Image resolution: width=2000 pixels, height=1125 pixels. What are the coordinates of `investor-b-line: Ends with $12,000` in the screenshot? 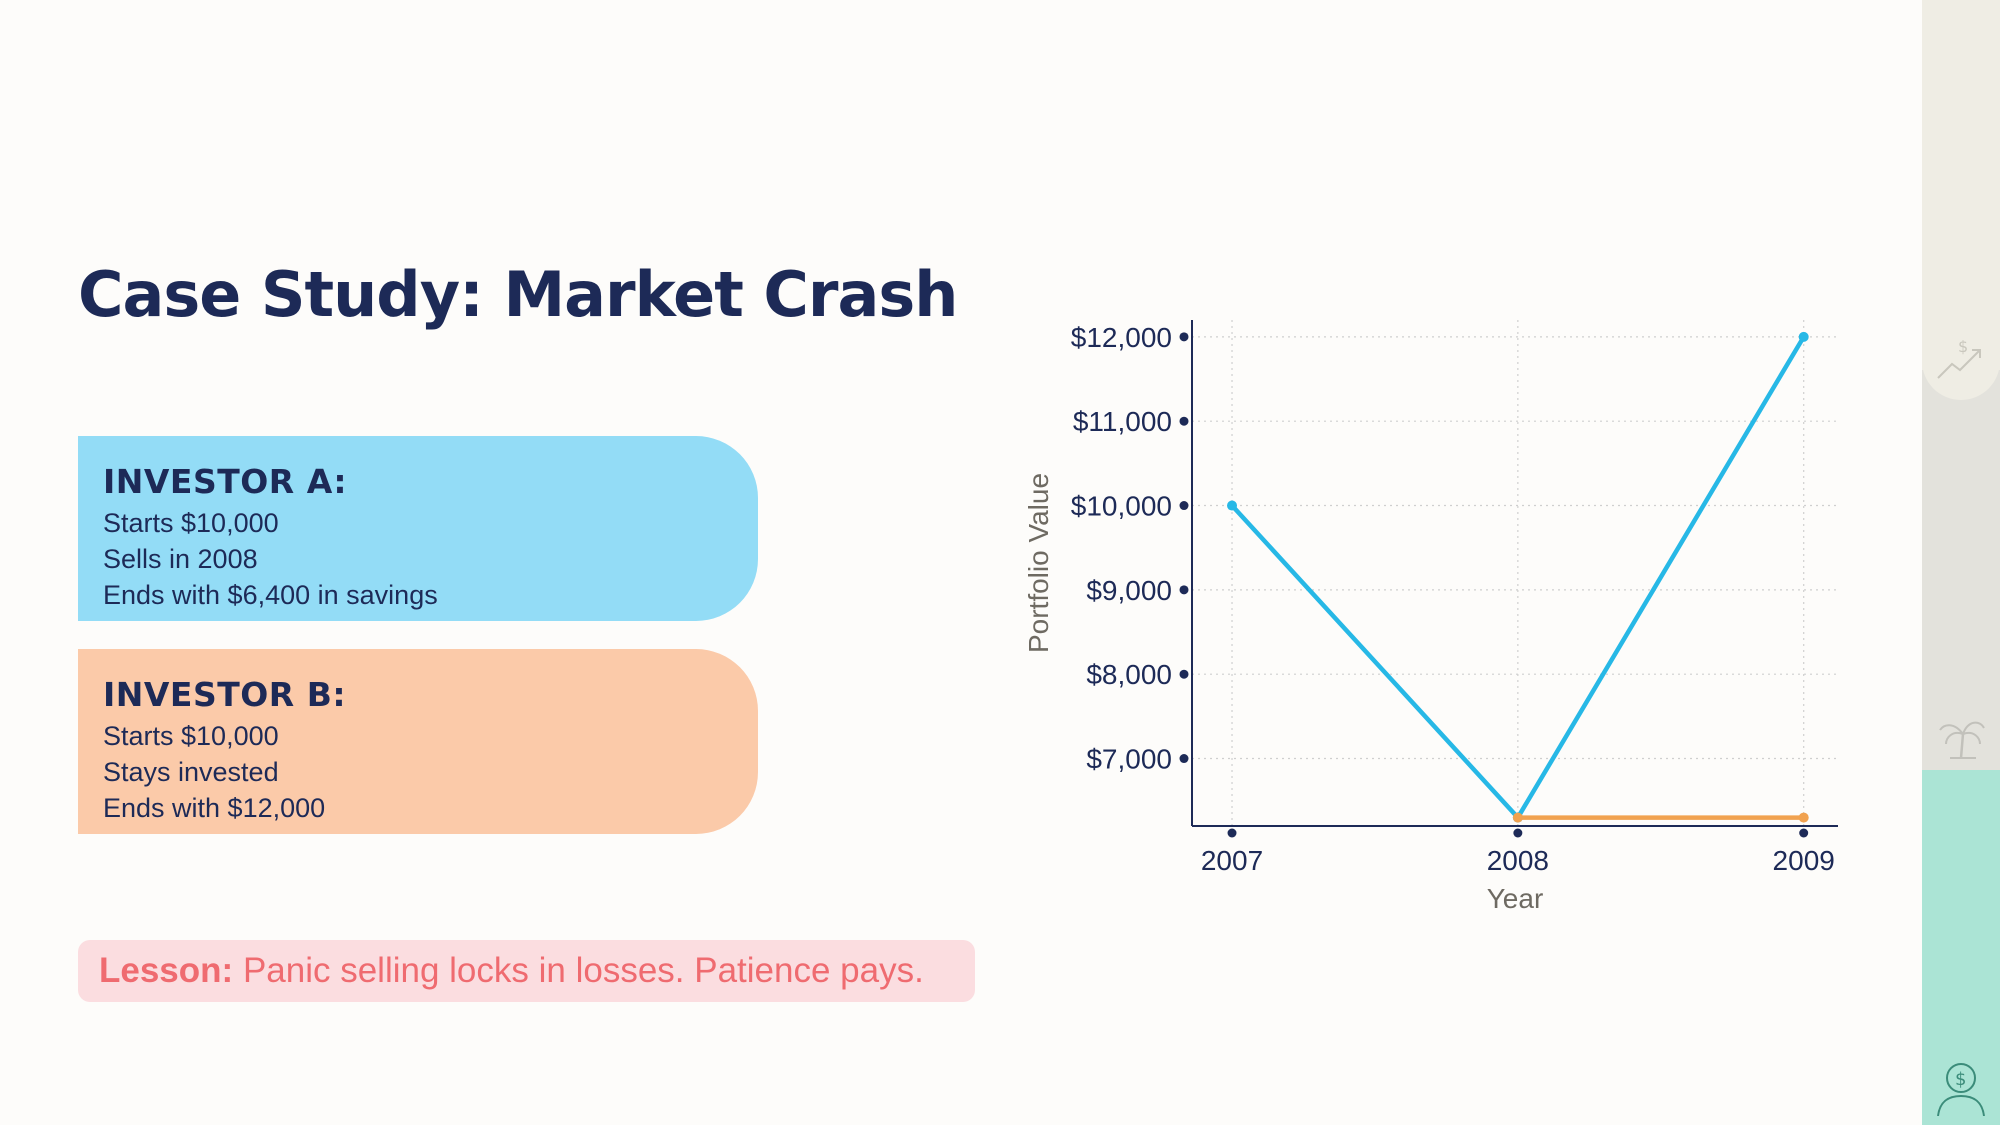 It's located at (214, 808).